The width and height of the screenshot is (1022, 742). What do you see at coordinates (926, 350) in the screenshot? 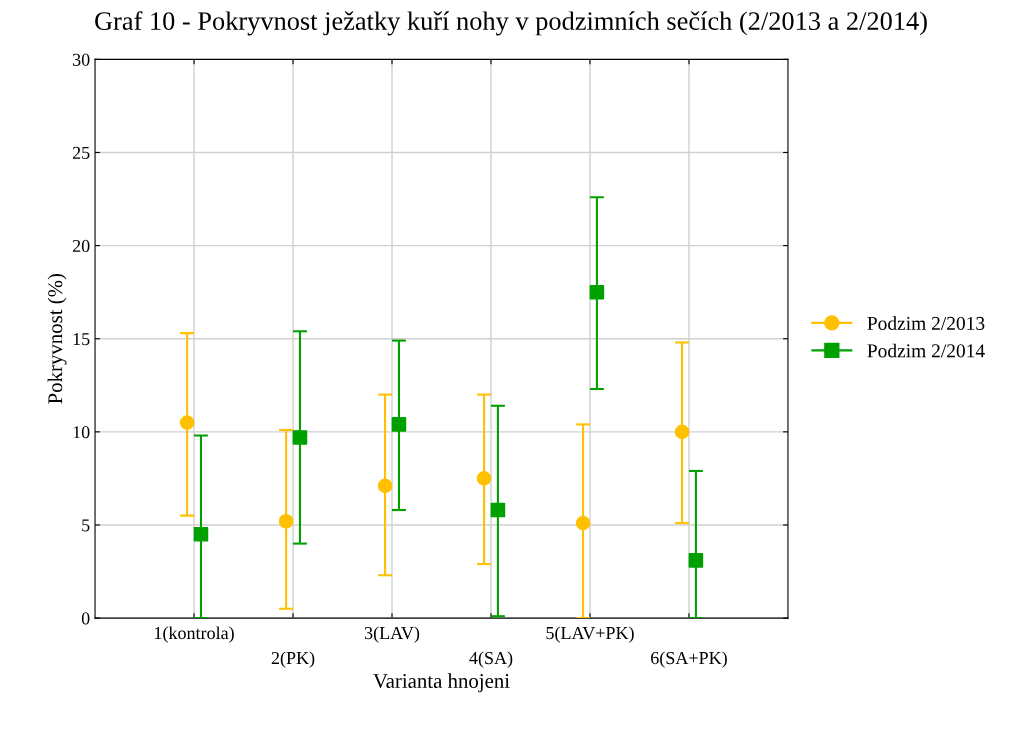
I see `legend-label: Podzim 2/2014` at bounding box center [926, 350].